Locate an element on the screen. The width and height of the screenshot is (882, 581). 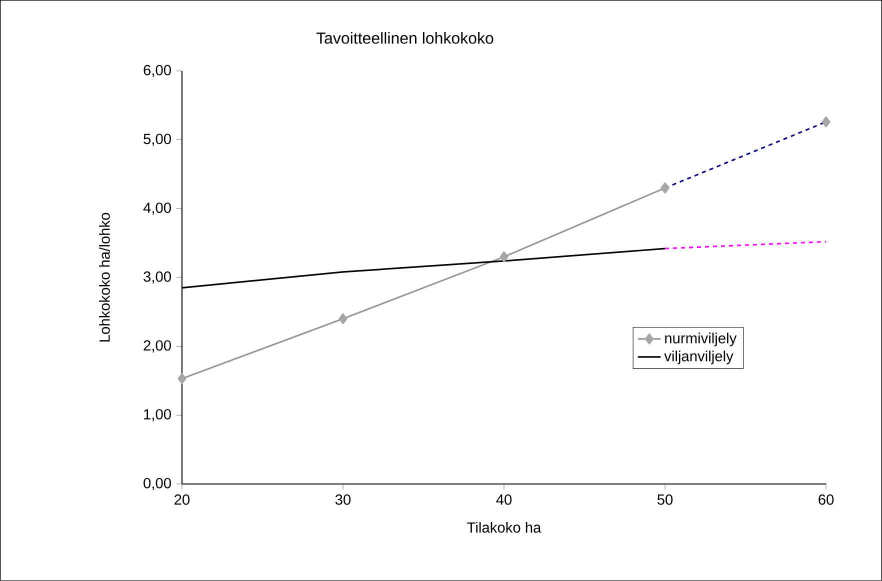
x-tick-label: 30 is located at coordinates (343, 499).